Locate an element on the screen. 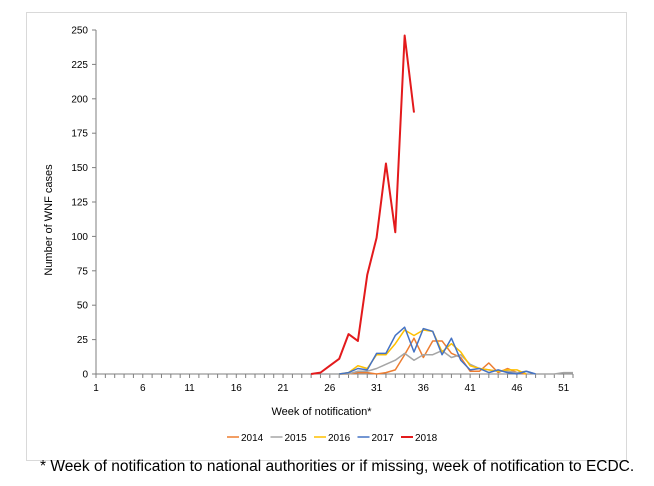  x-tick-label: 11 is located at coordinates (189, 388).